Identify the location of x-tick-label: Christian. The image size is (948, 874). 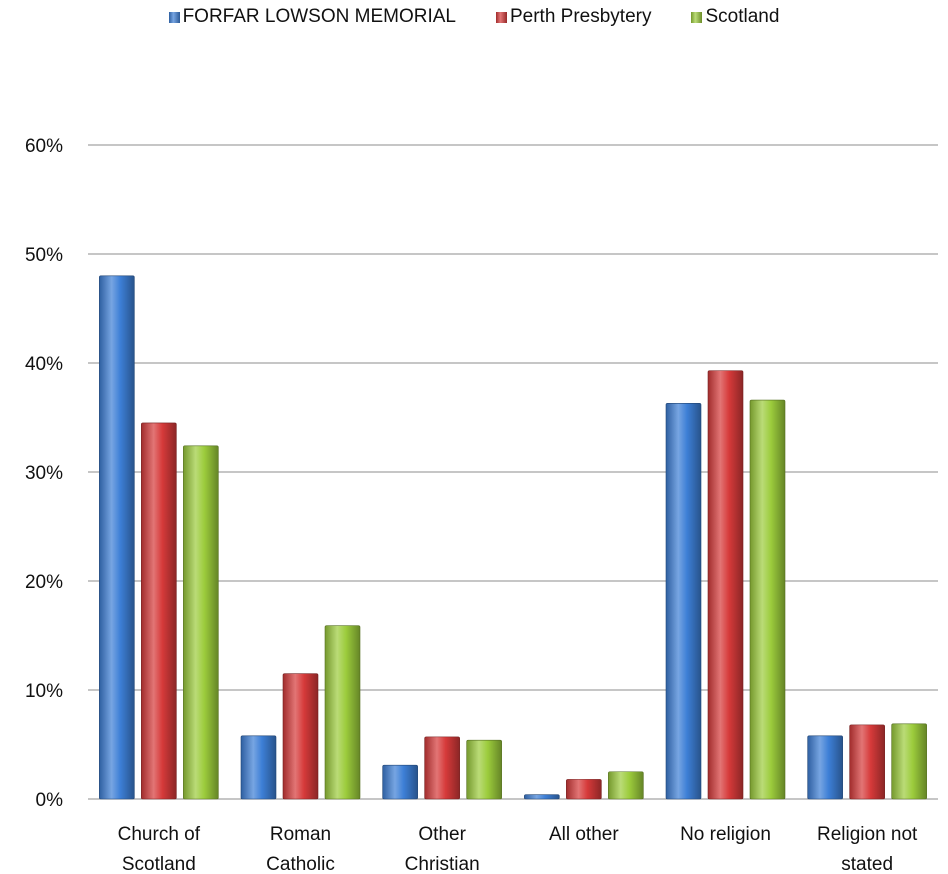
(442, 864).